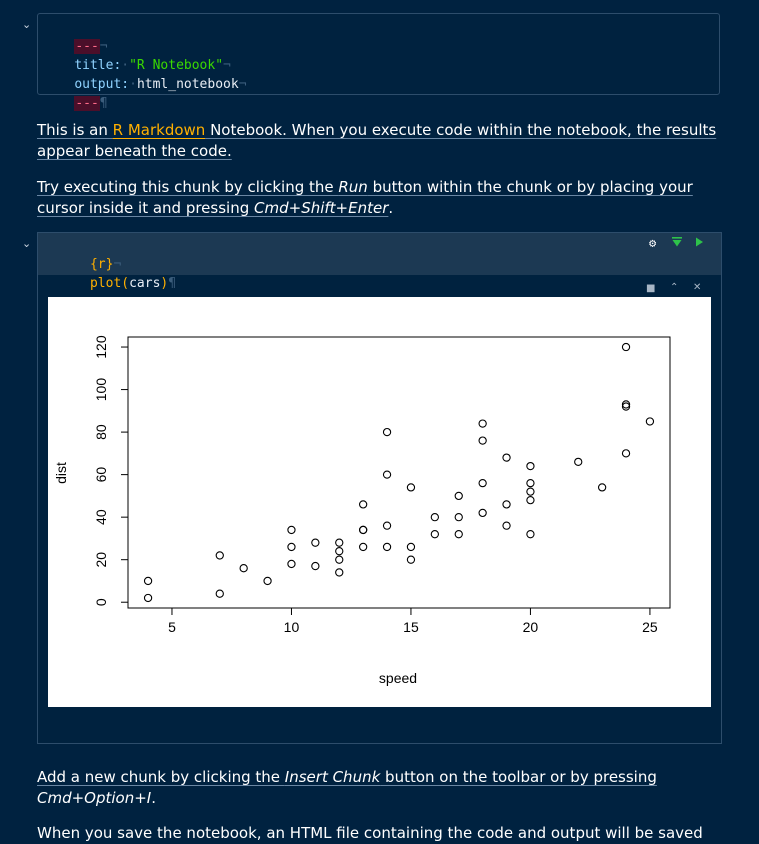  What do you see at coordinates (94, 798) in the screenshot?
I see `insert-shortcut: Cmd+Option+I` at bounding box center [94, 798].